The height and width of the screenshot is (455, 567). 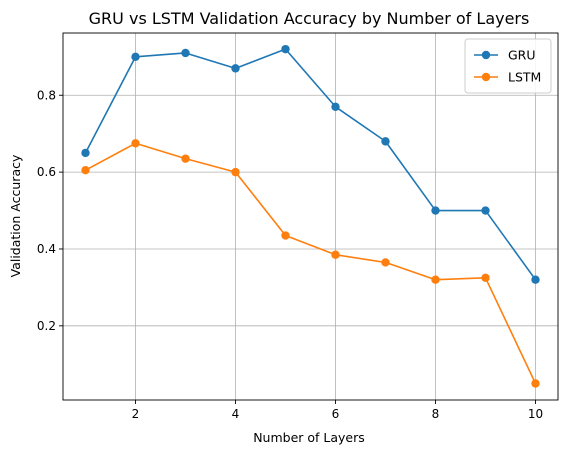 I want to click on y-axis-label: Validation Accuracy, so click(x=15, y=215).